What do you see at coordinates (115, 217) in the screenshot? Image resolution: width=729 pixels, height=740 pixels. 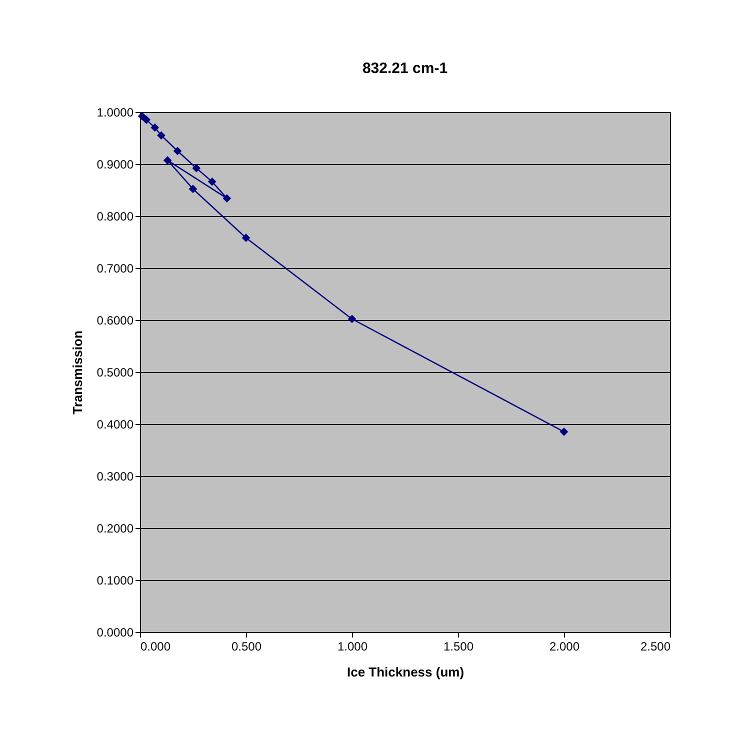 I see `y-tick-label: 0.8000` at bounding box center [115, 217].